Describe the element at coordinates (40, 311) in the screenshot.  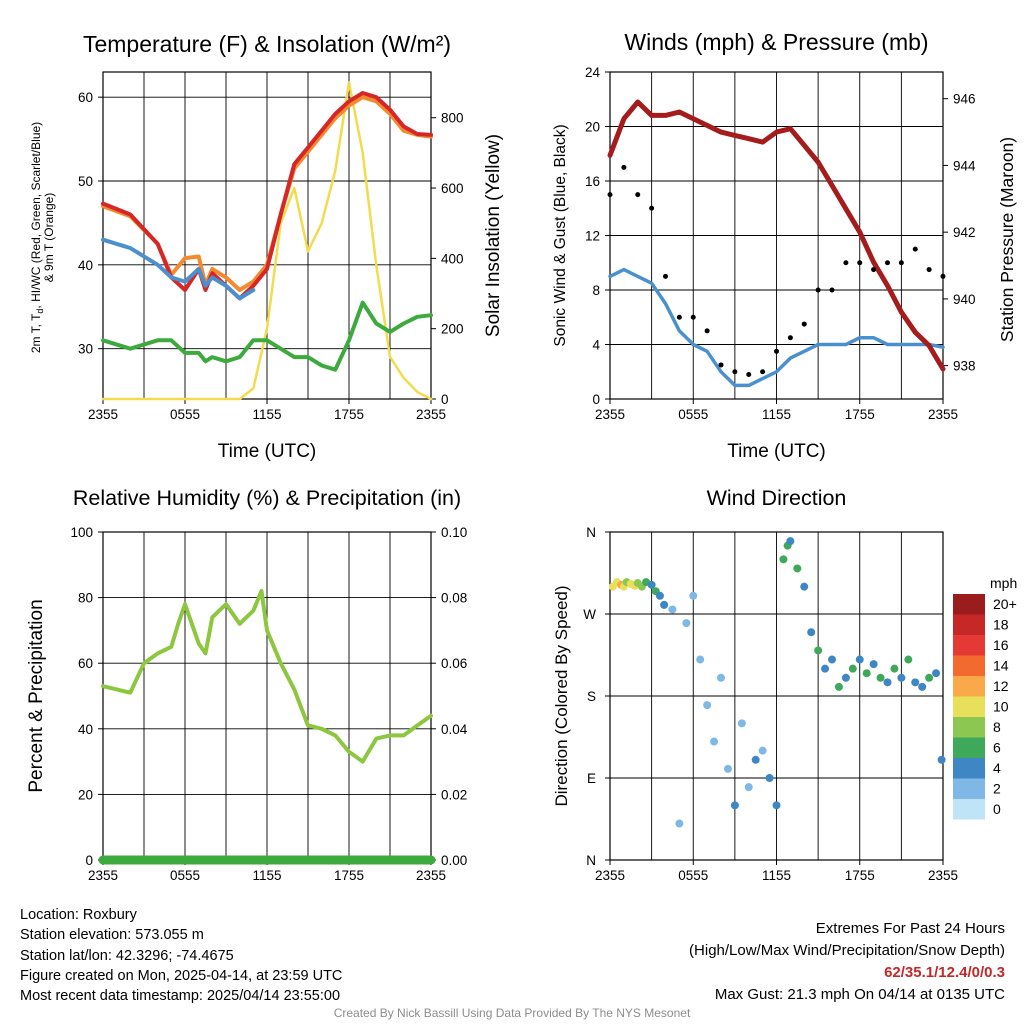
I see `y-axis-label-subscript: d` at that location.